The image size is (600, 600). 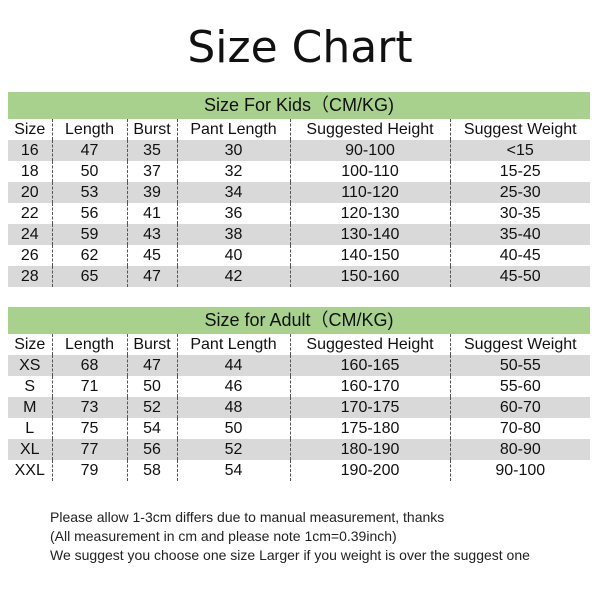 I want to click on table-row: 20 53 39 34 110-120 25-30, so click(x=299, y=192).